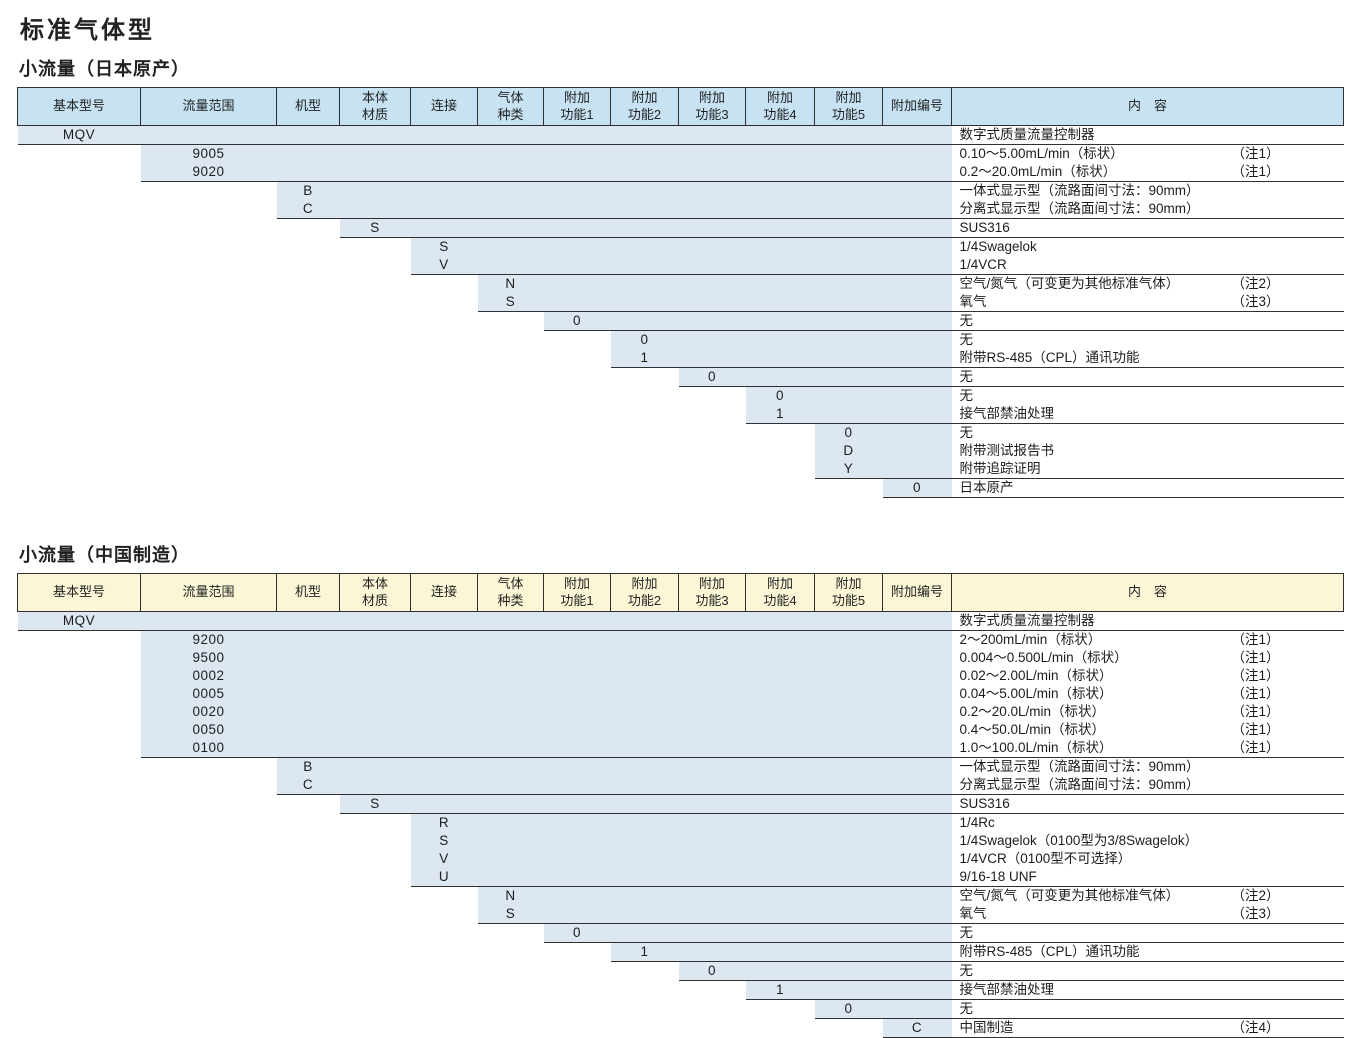 The width and height of the screenshot is (1361, 1038). Describe the element at coordinates (1147, 153) in the screenshot. I see `content-cell: 0.10～5.00mL/min（标状） （注1）` at that location.